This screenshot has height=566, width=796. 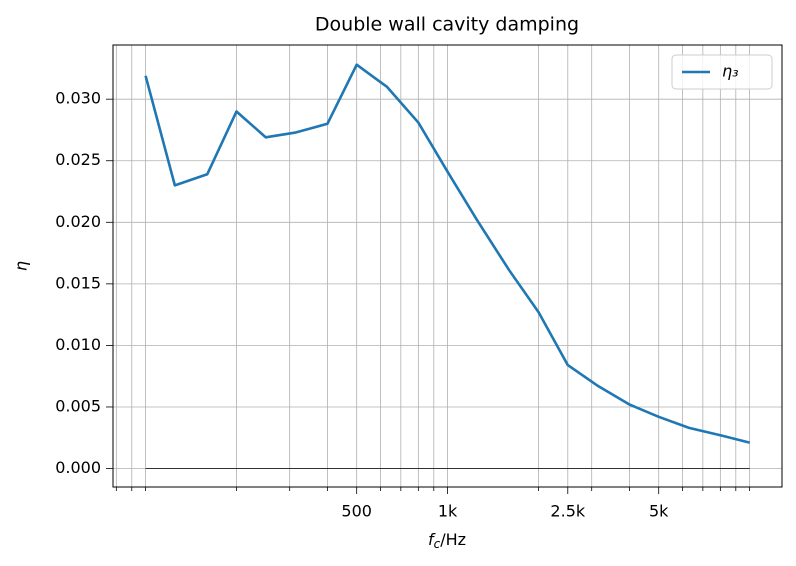 What do you see at coordinates (437, 544) in the screenshot?
I see `x-label-sub: c` at bounding box center [437, 544].